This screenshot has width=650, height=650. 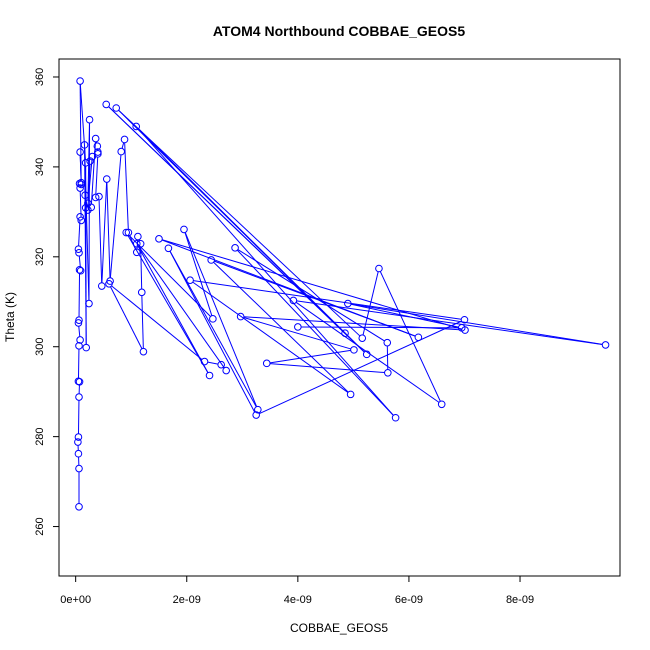 What do you see at coordinates (339, 31) in the screenshot?
I see `chart-title: ATOM4 Northbound COBBAE_GEOS5` at bounding box center [339, 31].